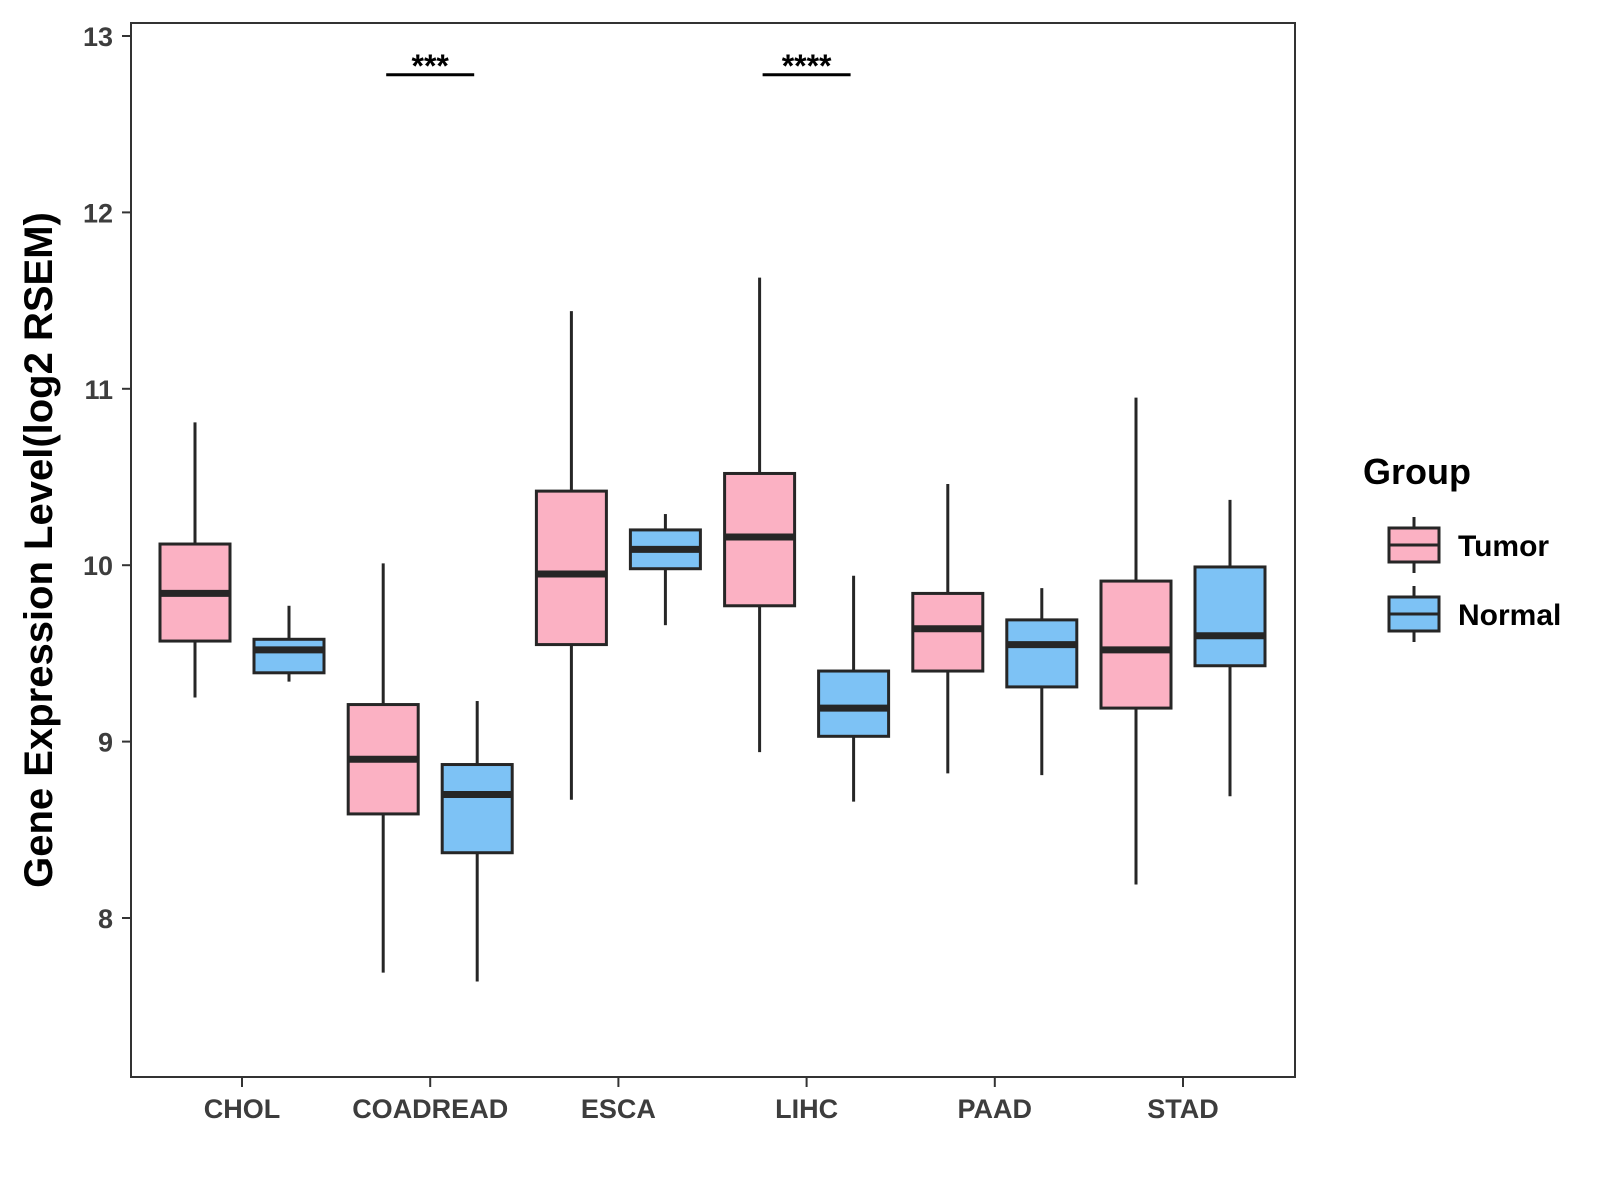  I want to click on box-normal-paad, so click(1042, 682).